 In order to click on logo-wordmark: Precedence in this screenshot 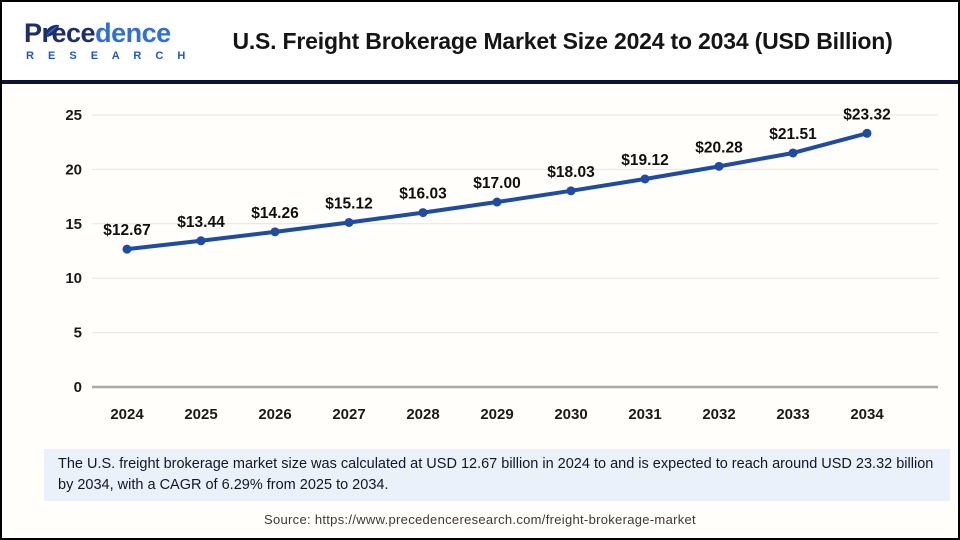, I will do `click(110, 33)`.